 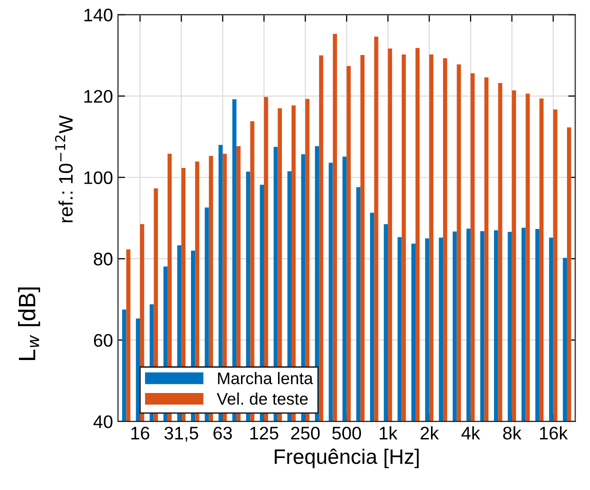 What do you see at coordinates (512, 433) in the screenshot?
I see `x-tick-label: 8k` at bounding box center [512, 433].